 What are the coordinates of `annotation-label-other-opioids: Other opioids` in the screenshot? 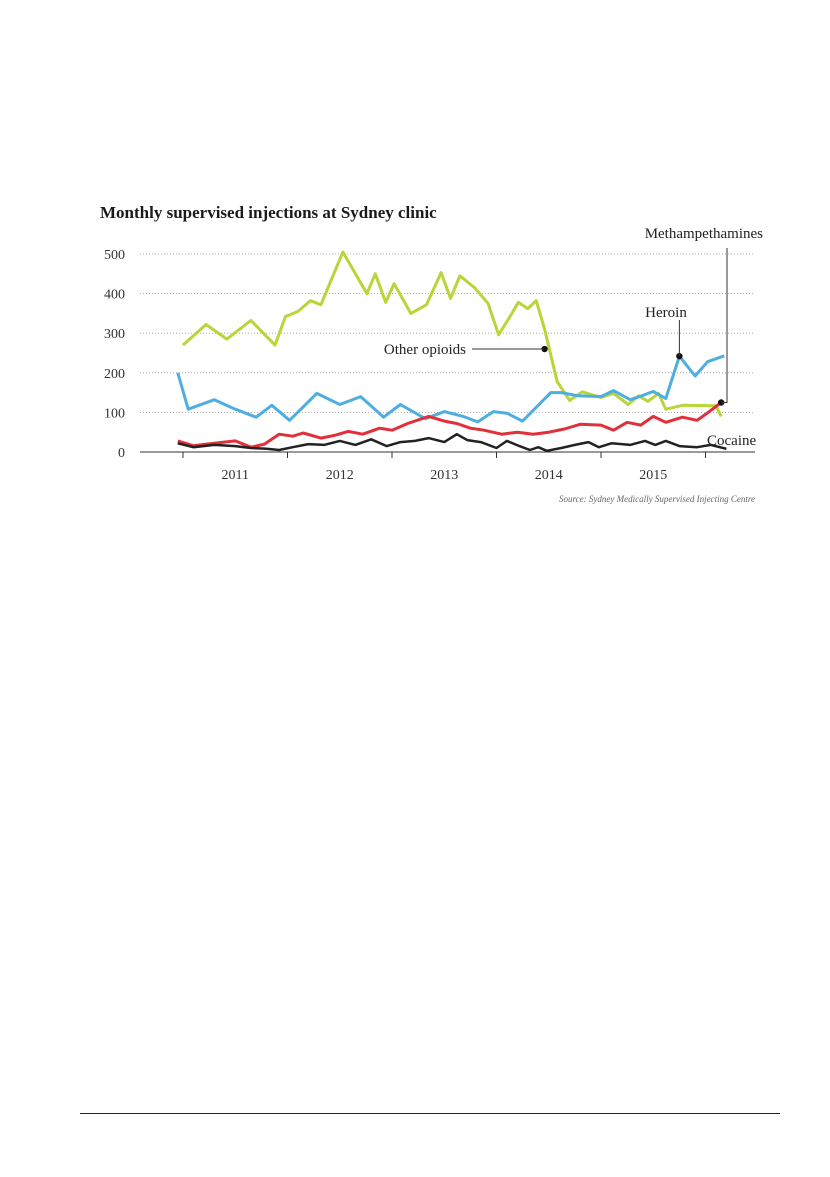 It's located at (425, 350).